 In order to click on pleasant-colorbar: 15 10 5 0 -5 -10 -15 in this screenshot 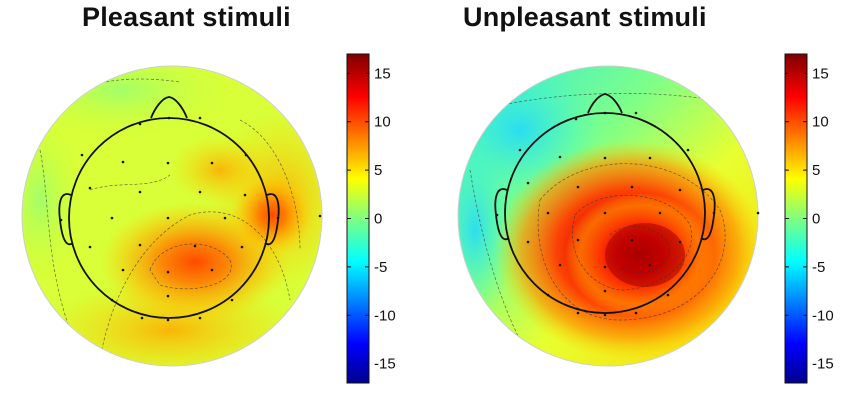, I will do `click(371, 218)`.